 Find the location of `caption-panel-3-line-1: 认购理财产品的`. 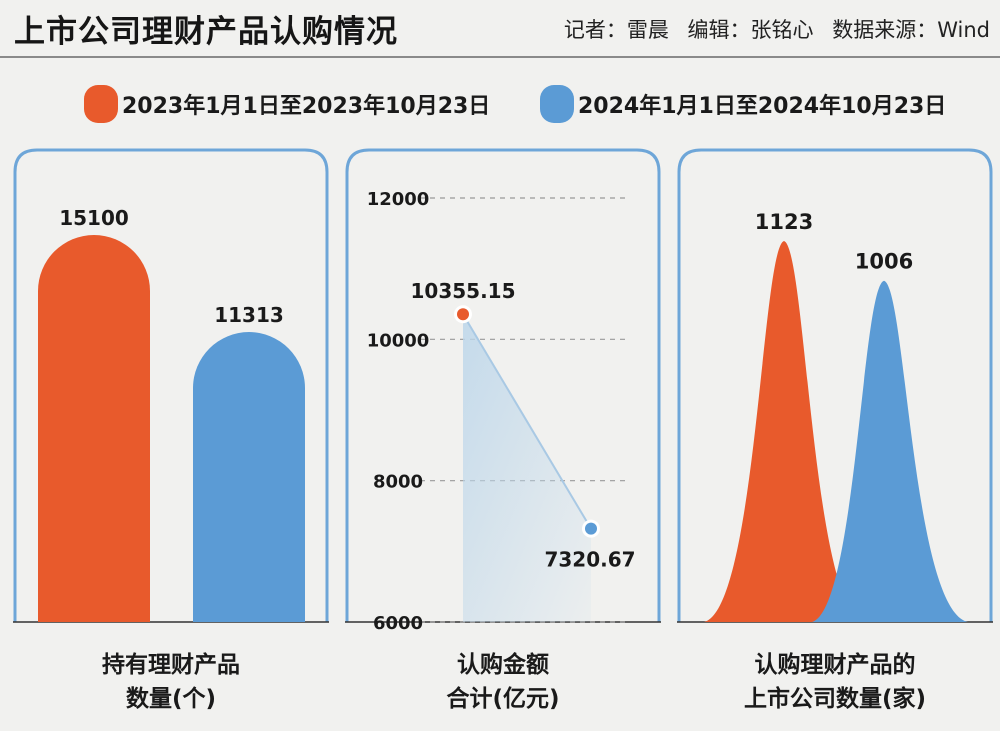

caption-panel-3-line-1: 认购理财产品的 is located at coordinates (835, 665).